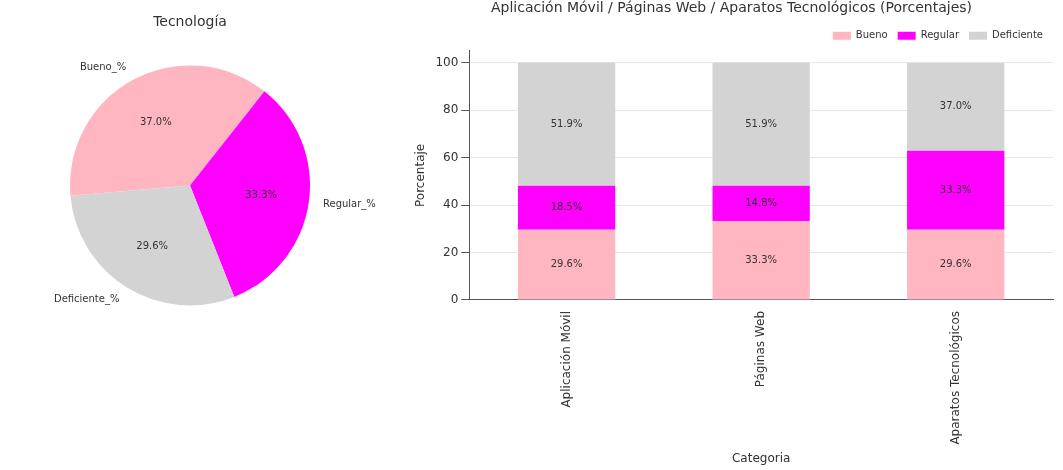  Describe the element at coordinates (451, 109) in the screenshot. I see `y-tick-label: 80` at that location.